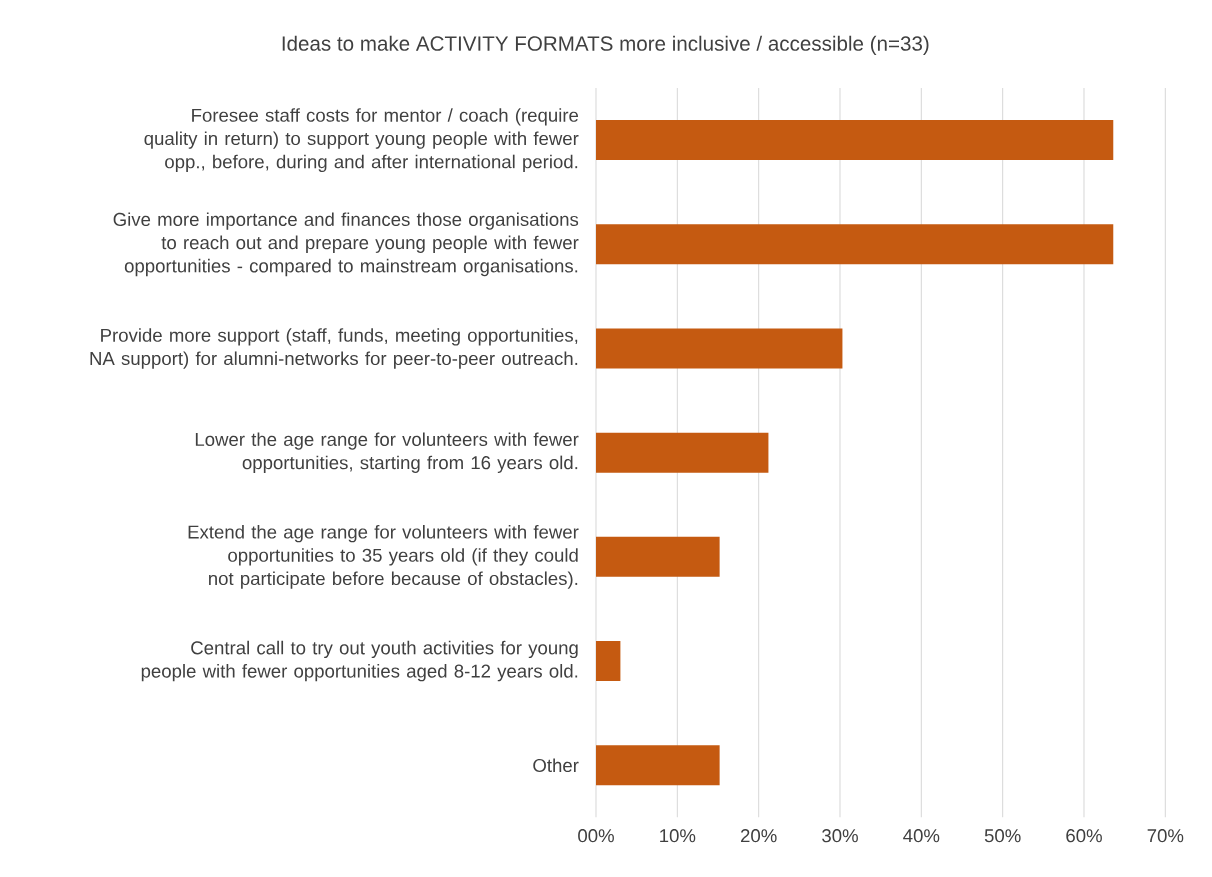 This screenshot has width=1212, height=877. Describe the element at coordinates (596, 835) in the screenshot. I see `x-tick-label: 00%` at that location.